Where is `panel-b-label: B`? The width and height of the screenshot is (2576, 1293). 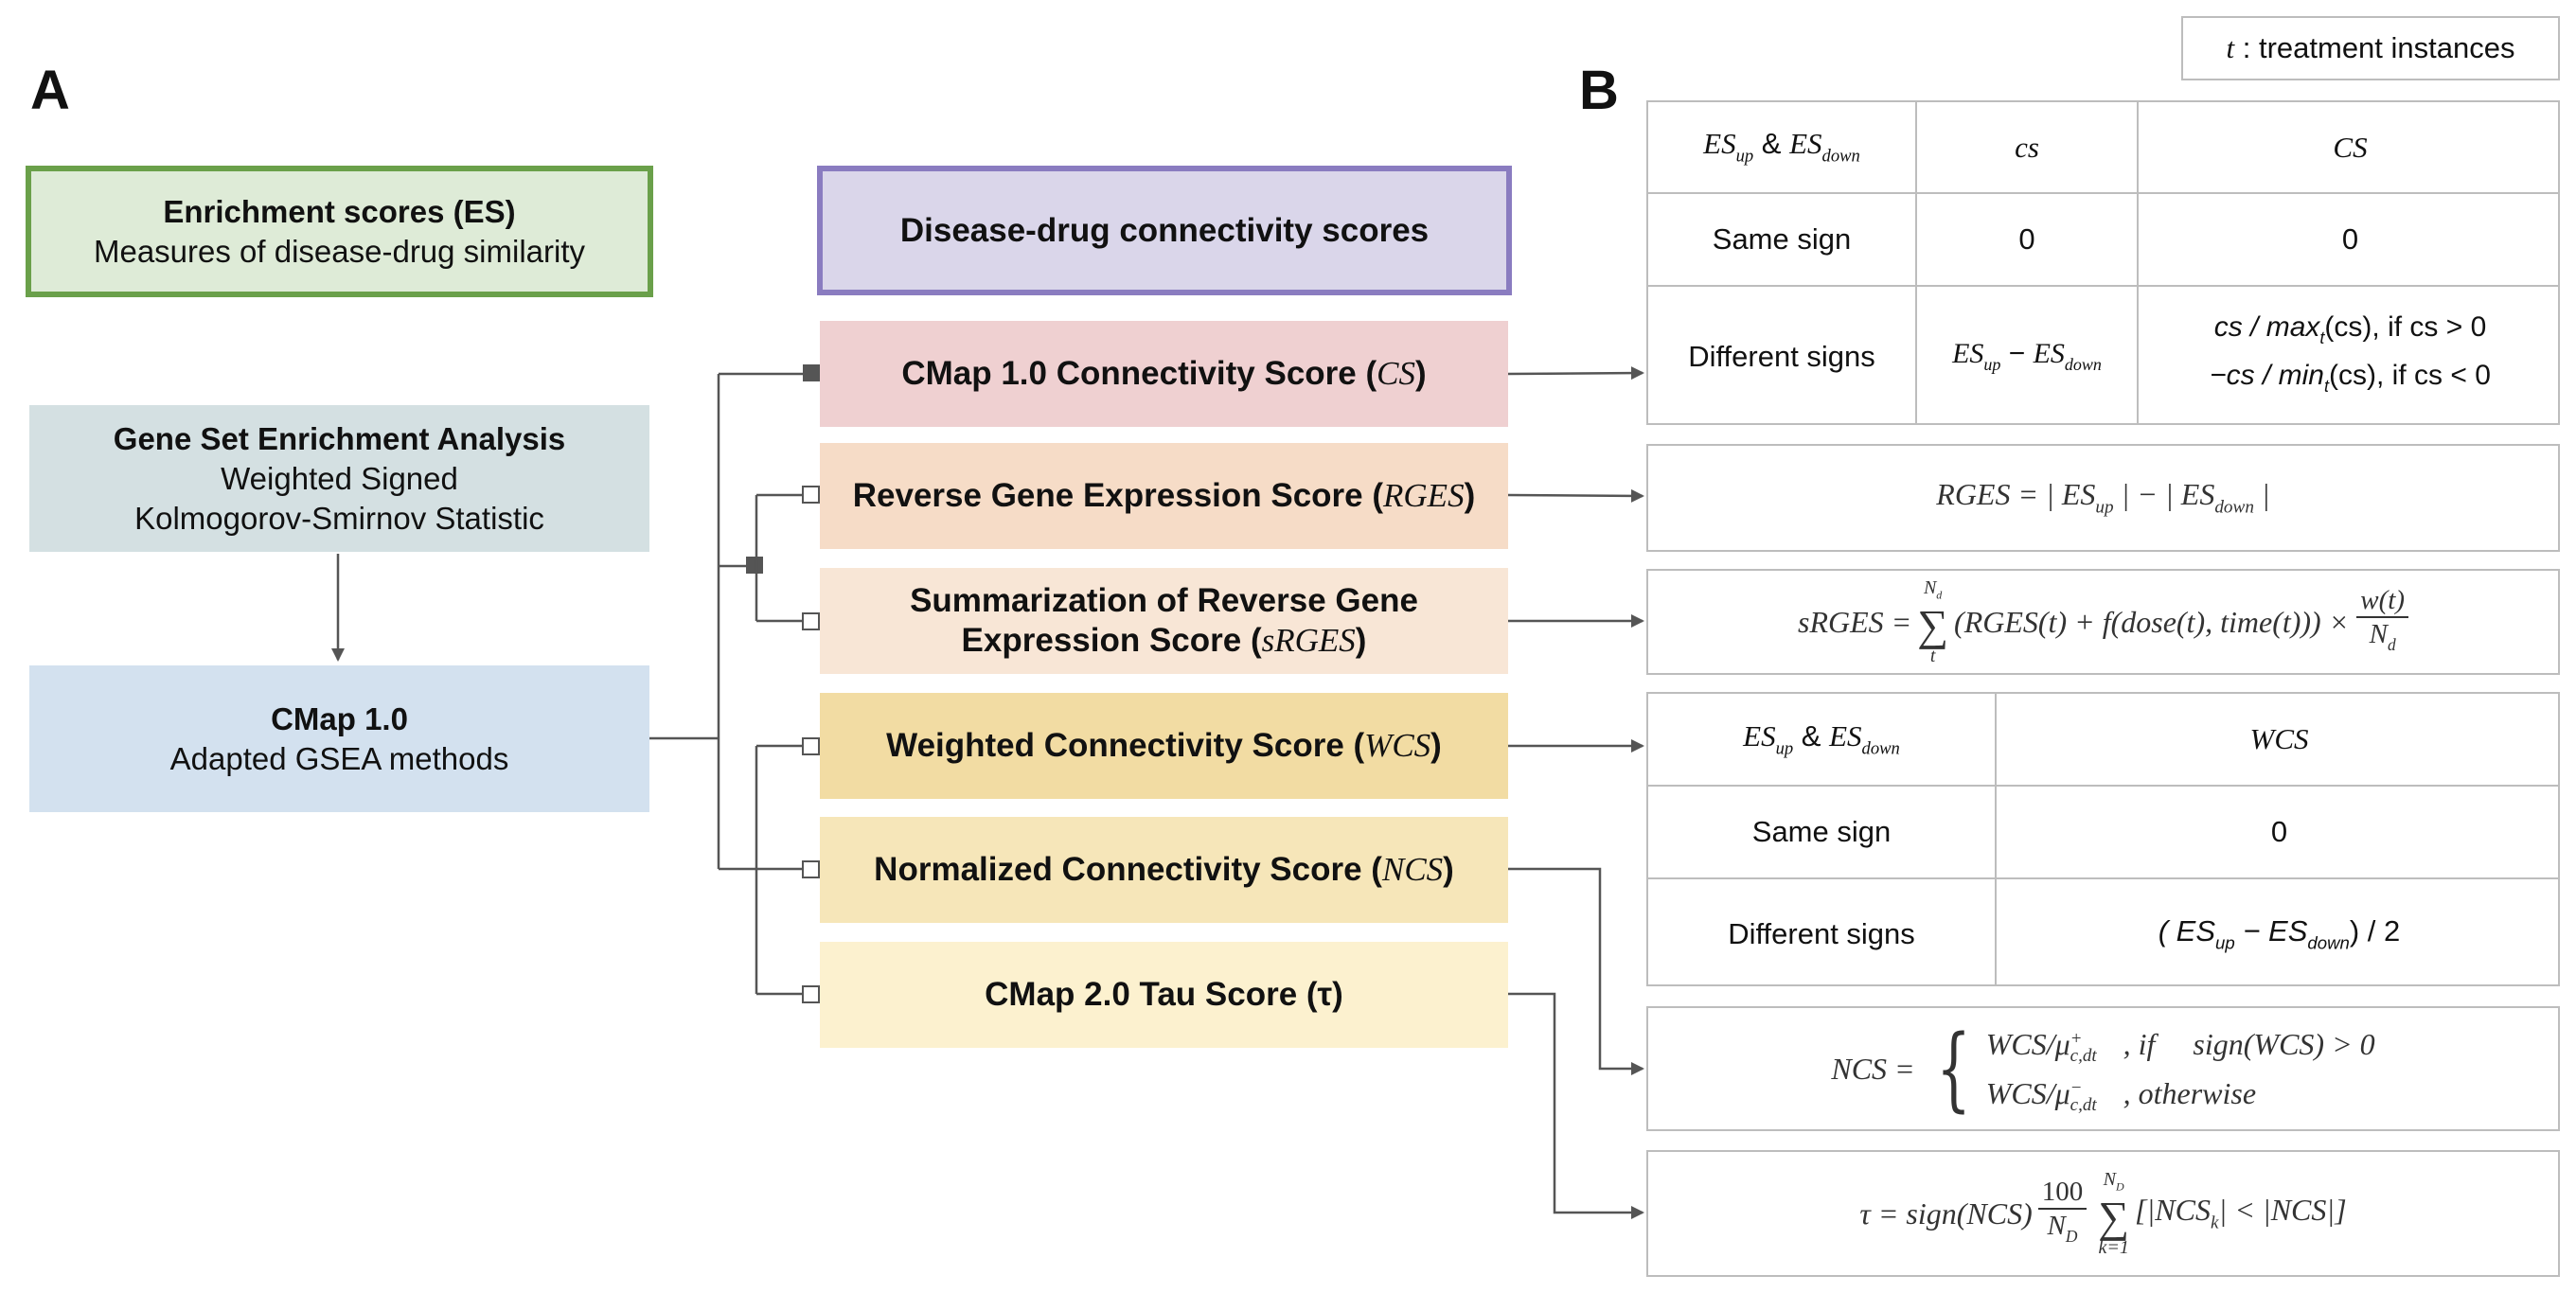 panel-b-label: B is located at coordinates (1599, 90).